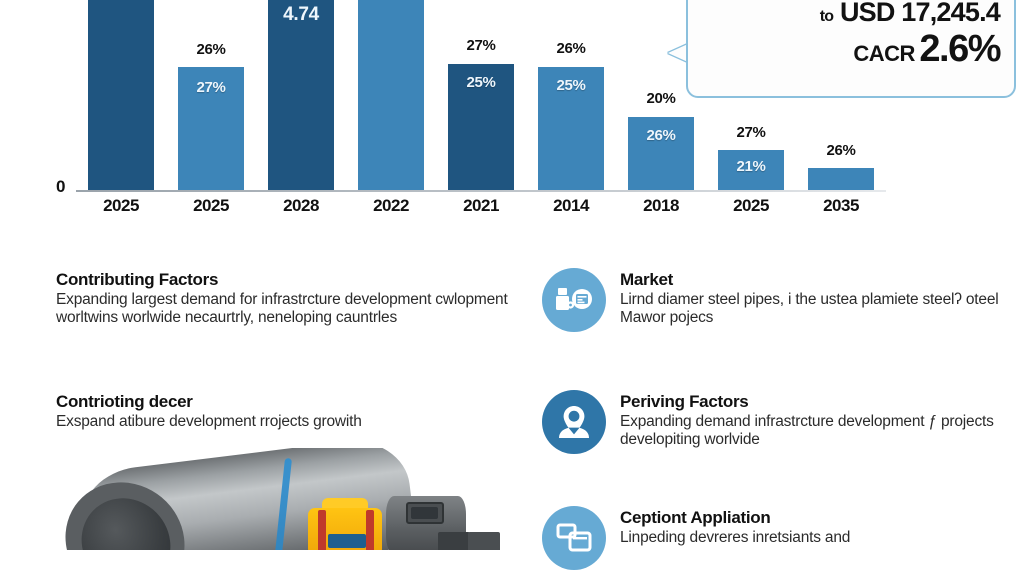 This screenshot has height=570, width=1024. I want to click on y-axis-tick-zero: 0, so click(61, 186).